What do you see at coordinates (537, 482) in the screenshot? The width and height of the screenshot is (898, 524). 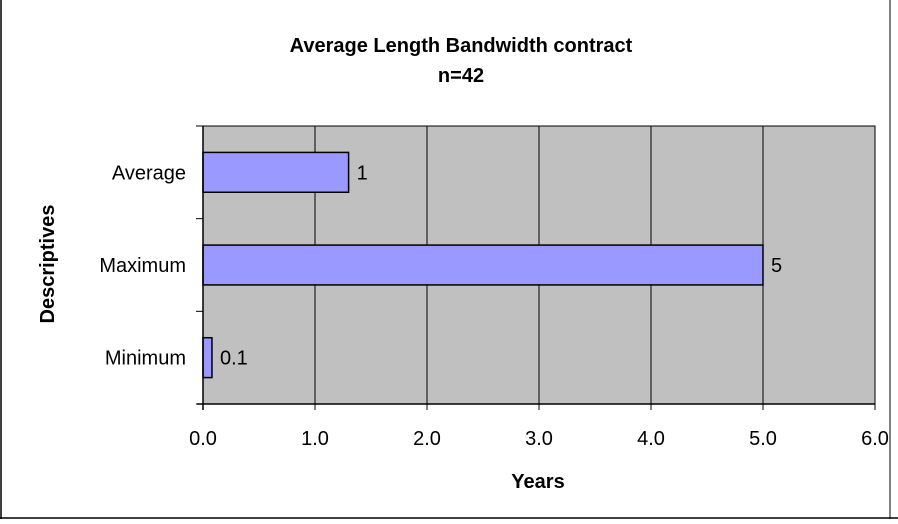 I see `x-axis-title: Years` at bounding box center [537, 482].